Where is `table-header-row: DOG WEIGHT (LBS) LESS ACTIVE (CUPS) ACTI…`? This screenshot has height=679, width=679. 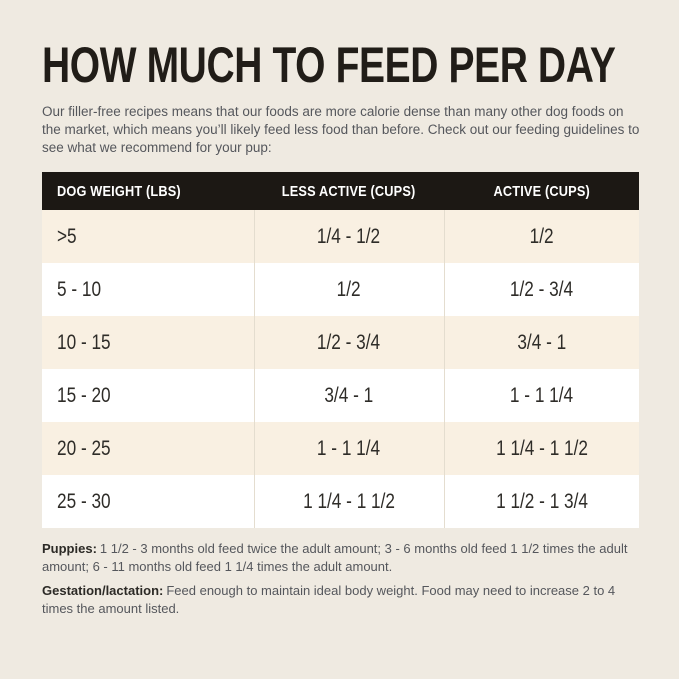 table-header-row: DOG WEIGHT (LBS) LESS ACTIVE (CUPS) ACTI… is located at coordinates (340, 191).